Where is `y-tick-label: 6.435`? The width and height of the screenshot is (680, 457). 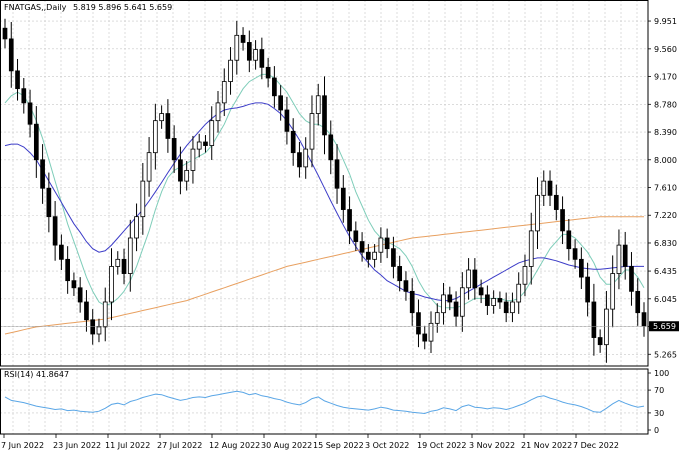
y-tick-label: 6.435 is located at coordinates (665, 271).